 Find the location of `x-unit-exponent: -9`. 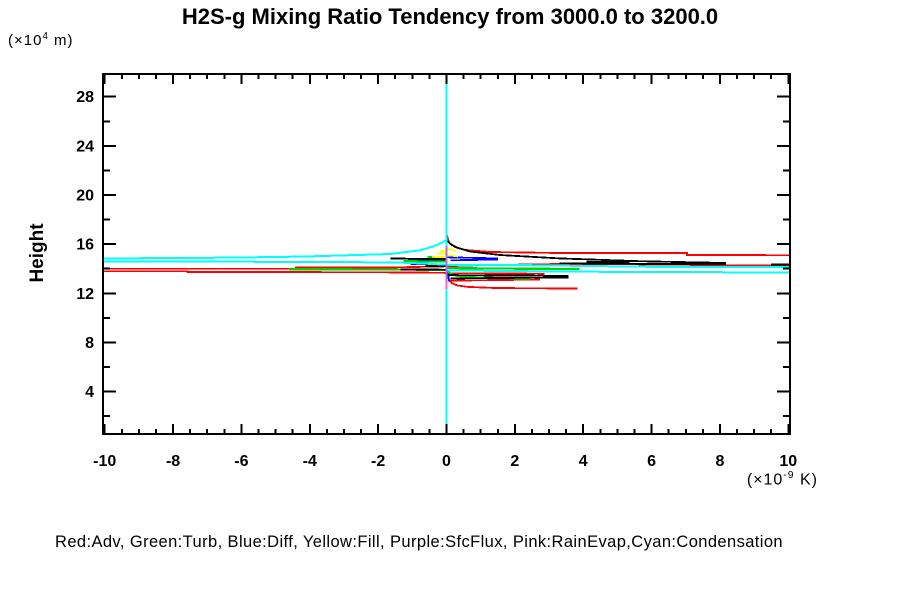

x-unit-exponent: -9 is located at coordinates (789, 475).